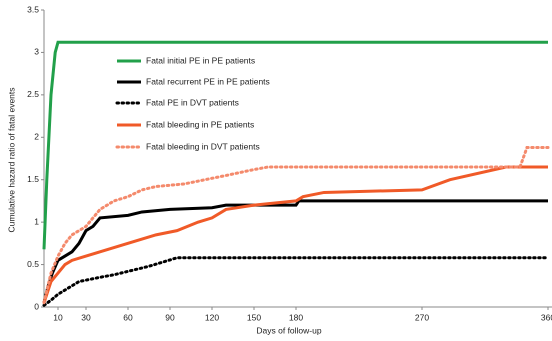  I want to click on x-tick-label: 60, so click(128, 317).